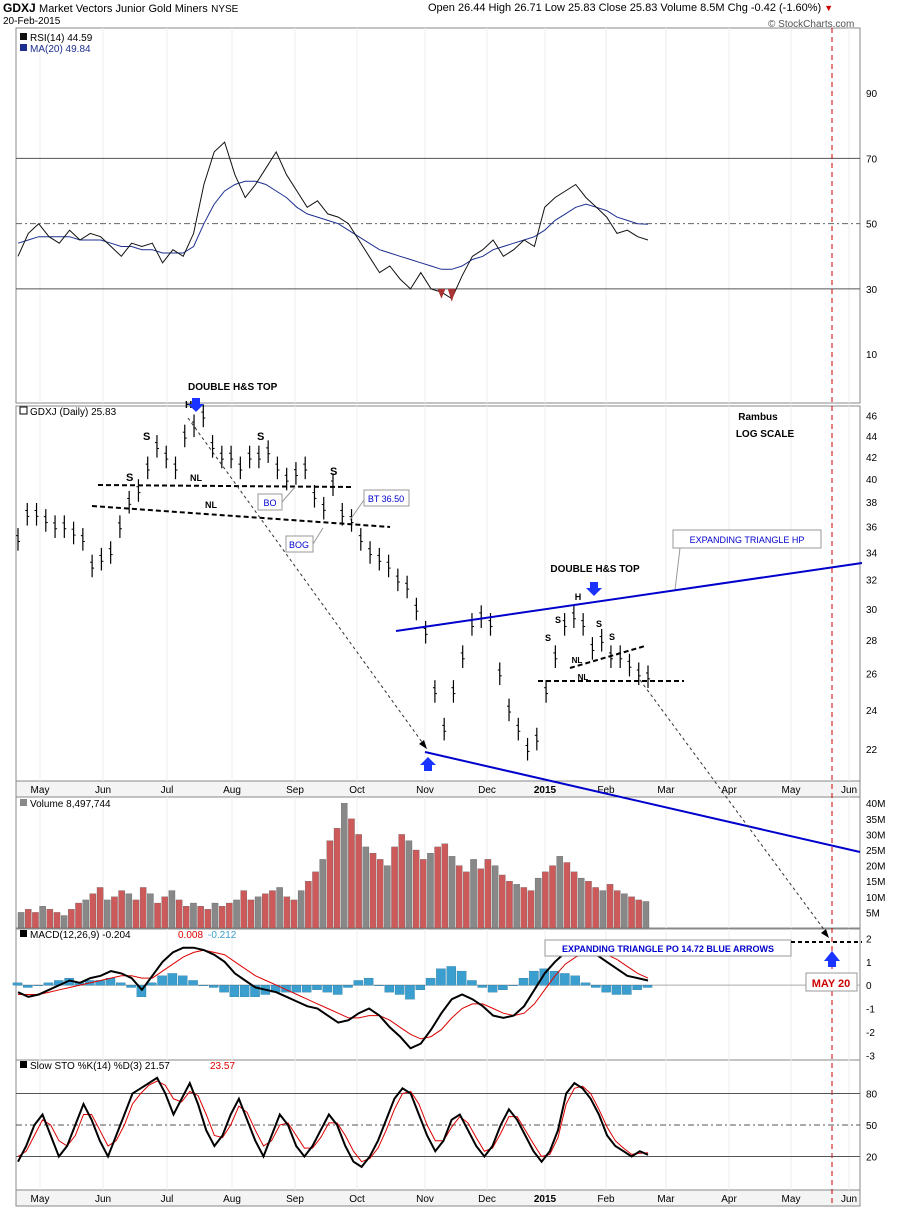 The height and width of the screenshot is (1207, 900). Describe the element at coordinates (872, 480) in the screenshot. I see `price-tick-label: 40` at that location.